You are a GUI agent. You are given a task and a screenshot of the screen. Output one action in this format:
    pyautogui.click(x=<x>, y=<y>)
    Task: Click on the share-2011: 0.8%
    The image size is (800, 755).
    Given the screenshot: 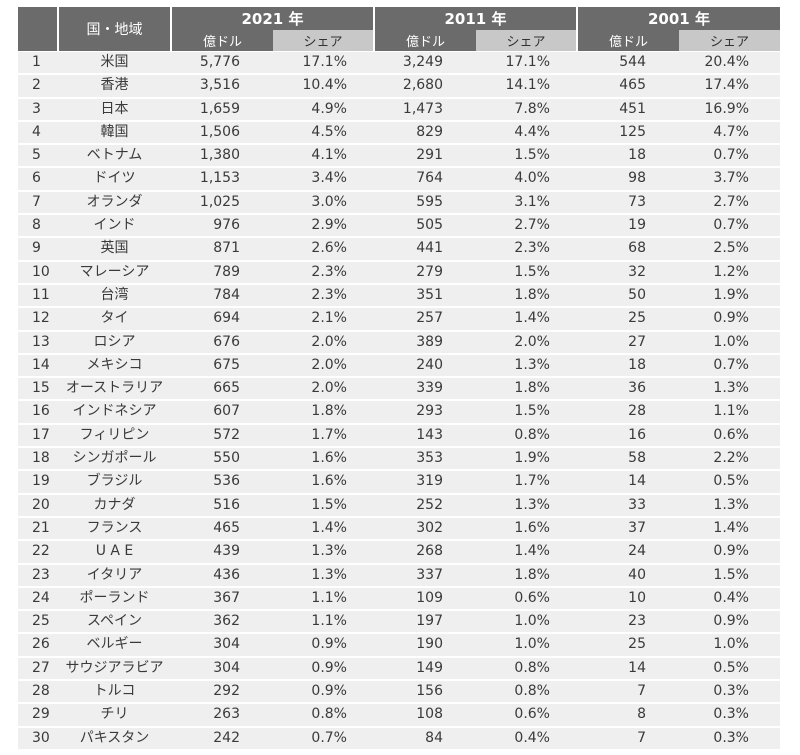 What is the action you would take?
    pyautogui.click(x=532, y=667)
    